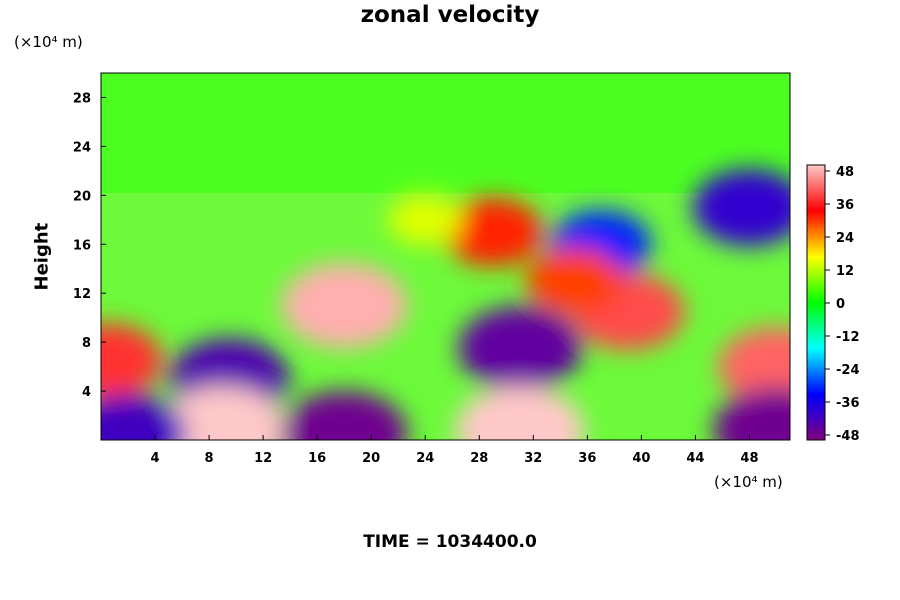 The width and height of the screenshot is (900, 600). What do you see at coordinates (749, 458) in the screenshot?
I see `x-tick-label: 48` at bounding box center [749, 458].